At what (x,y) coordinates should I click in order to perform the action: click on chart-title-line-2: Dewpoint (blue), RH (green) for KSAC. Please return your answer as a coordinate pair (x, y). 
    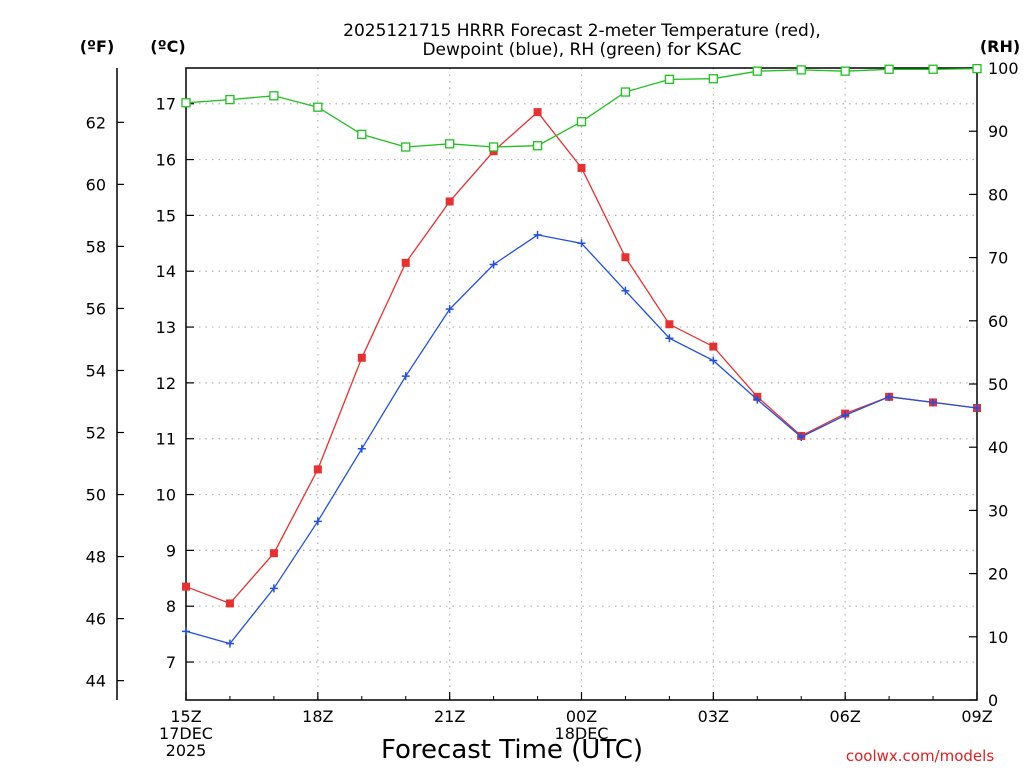
    Looking at the image, I should click on (581, 50).